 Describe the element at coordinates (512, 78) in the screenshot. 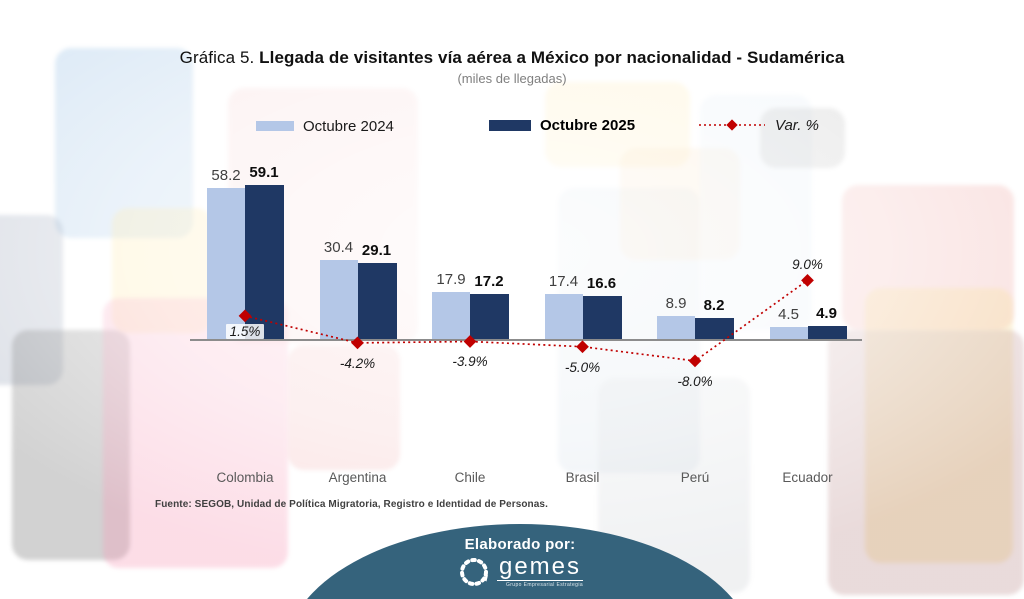

I see `chart-subtitle: (miles de llegadas)` at that location.